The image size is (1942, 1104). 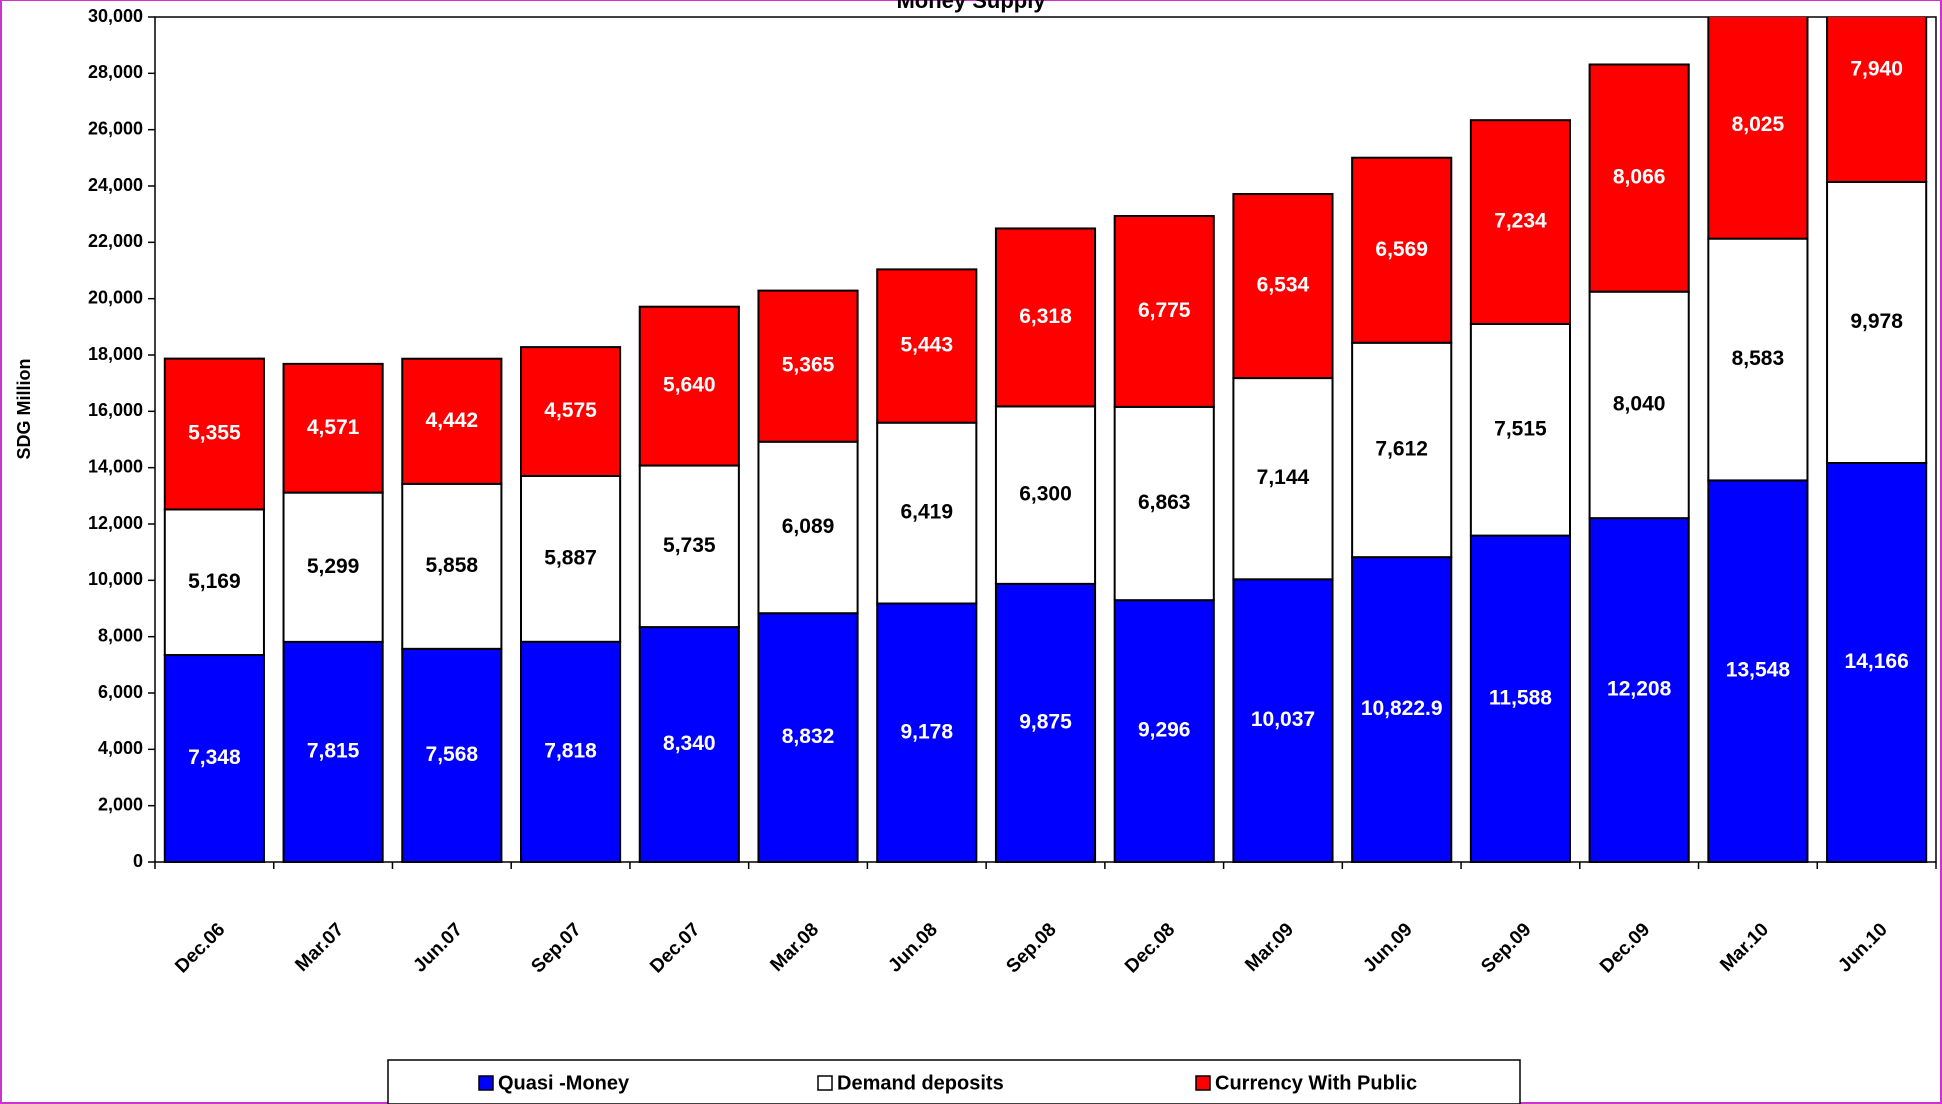 What do you see at coordinates (115, 185) in the screenshot?
I see `y-tick-label: 24,000` at bounding box center [115, 185].